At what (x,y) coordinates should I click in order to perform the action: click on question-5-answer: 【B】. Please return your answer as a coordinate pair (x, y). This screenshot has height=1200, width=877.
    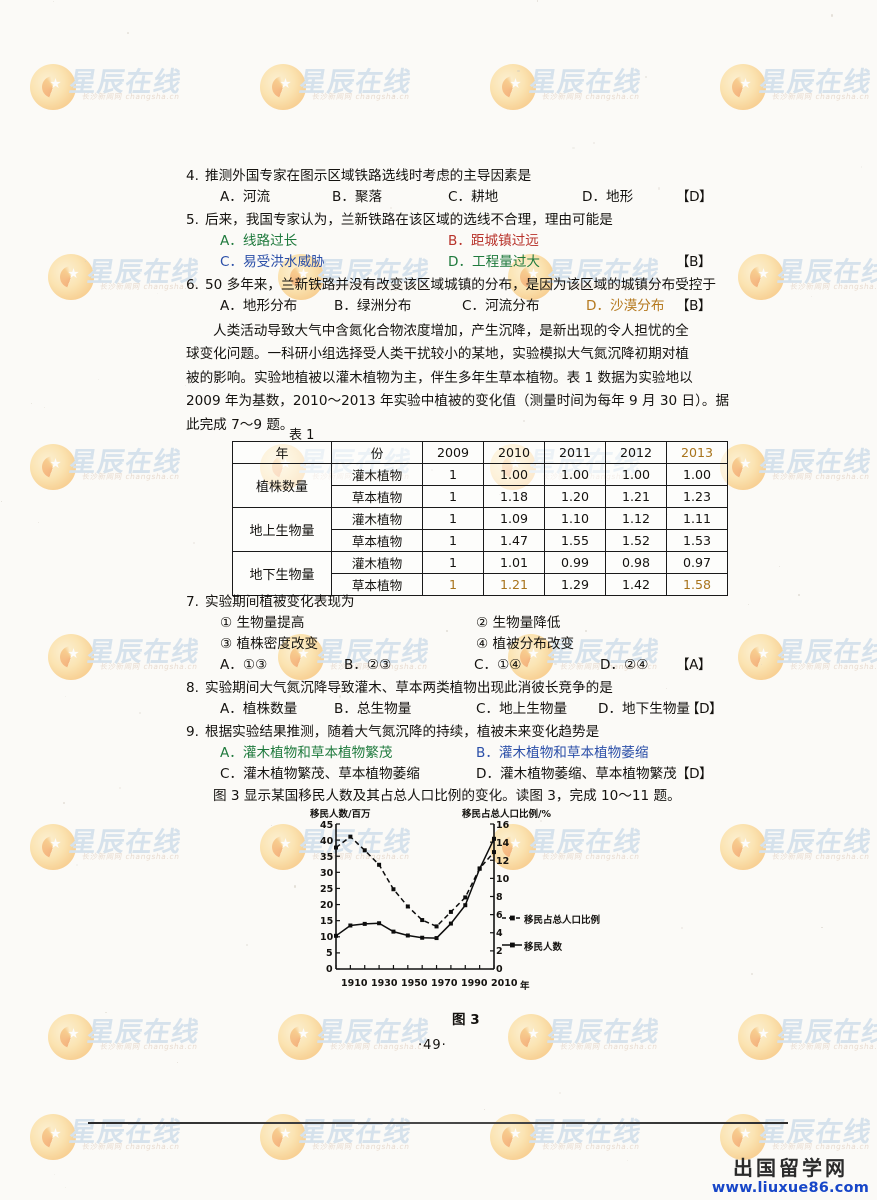
    Looking at the image, I should click on (694, 262).